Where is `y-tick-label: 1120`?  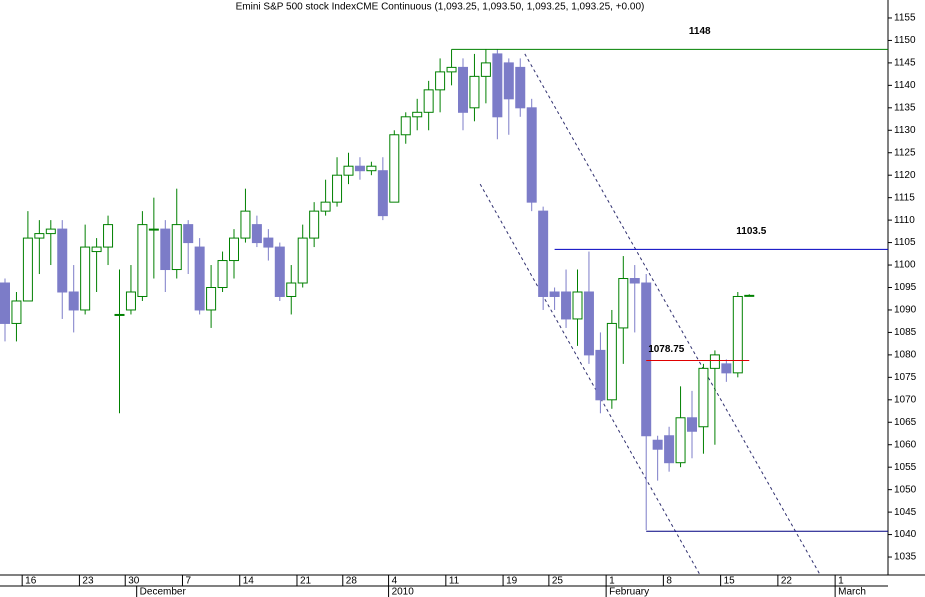
y-tick-label: 1120 is located at coordinates (905, 175).